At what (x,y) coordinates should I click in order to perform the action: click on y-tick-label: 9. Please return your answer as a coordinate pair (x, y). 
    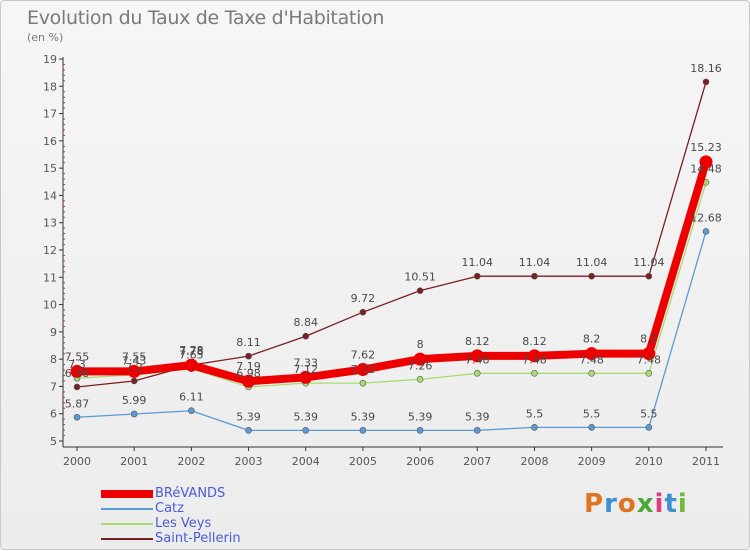
    Looking at the image, I should click on (53, 332).